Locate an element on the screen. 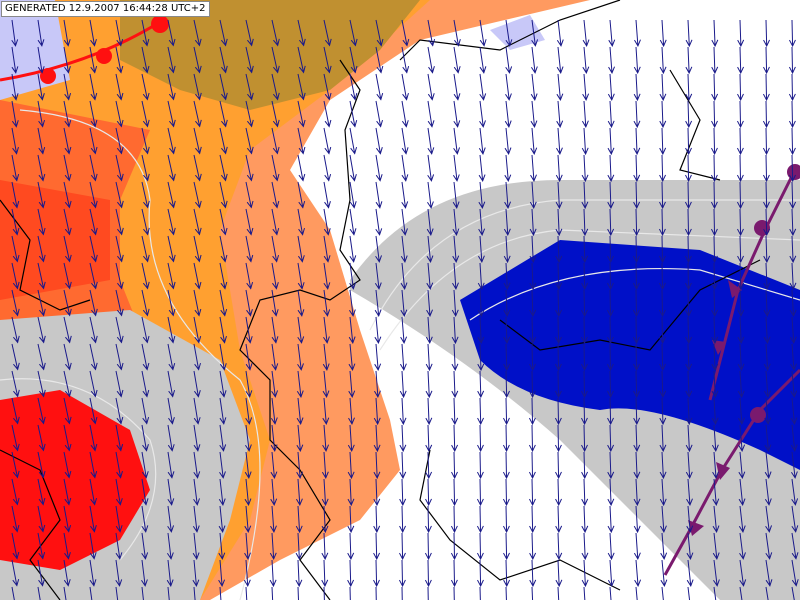 Image resolution: width=800 pixels, height=600 pixels. occluded-front is located at coordinates (731, 370).